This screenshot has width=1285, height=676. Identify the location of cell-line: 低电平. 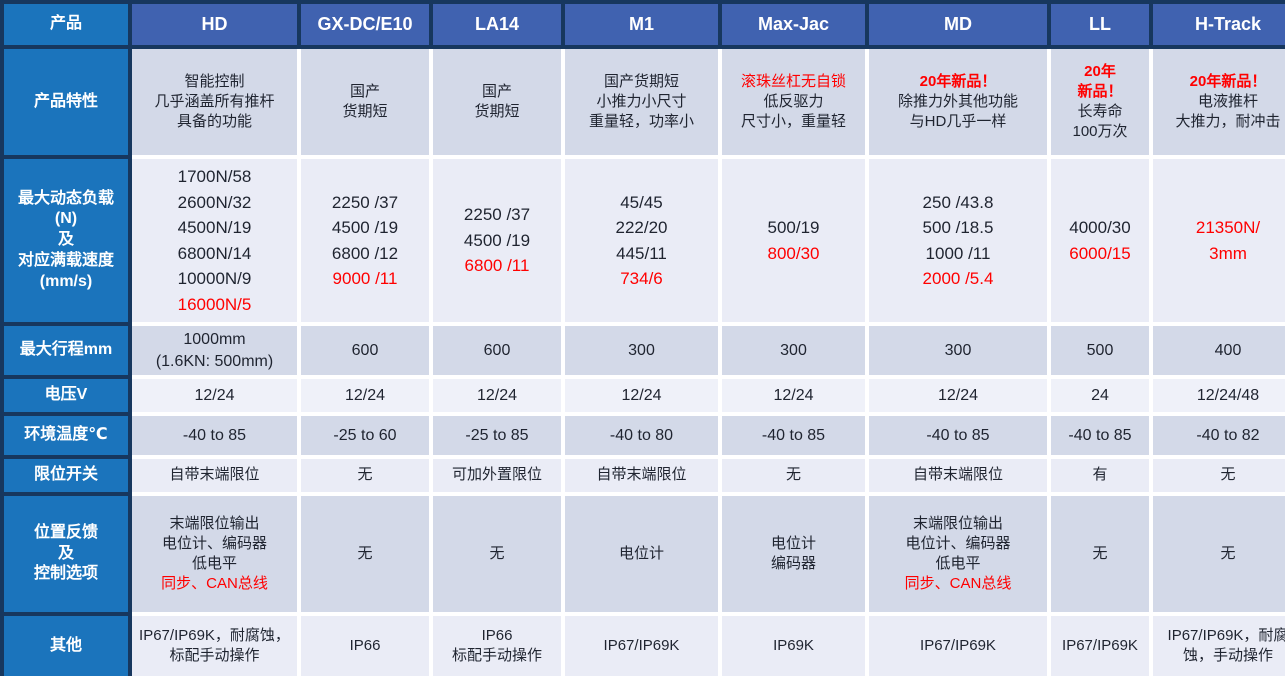
(214, 563).